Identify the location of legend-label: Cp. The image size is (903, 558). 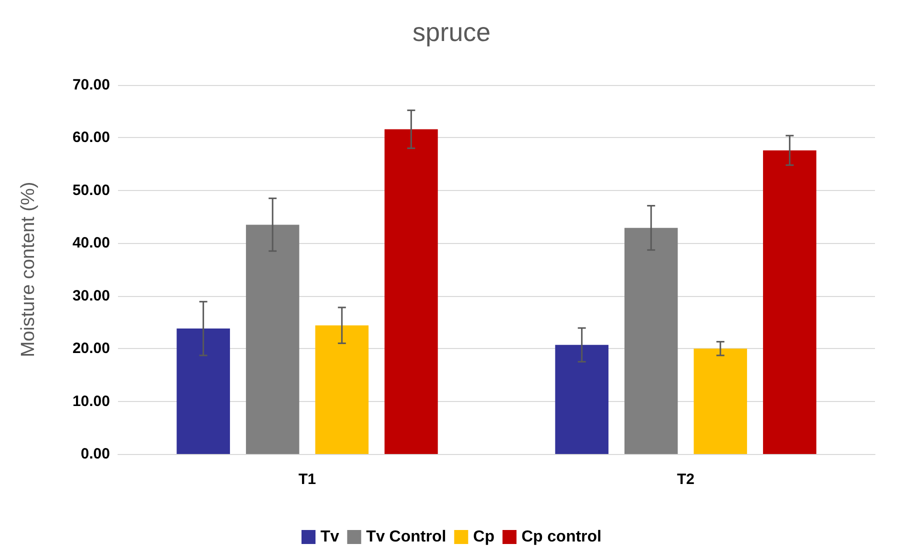
(484, 537).